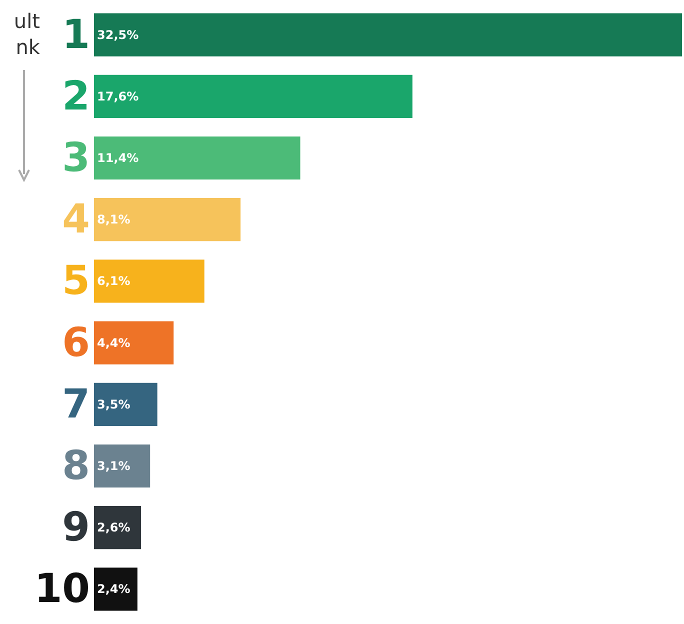  I want to click on y-tick-label: 8, so click(76, 466).